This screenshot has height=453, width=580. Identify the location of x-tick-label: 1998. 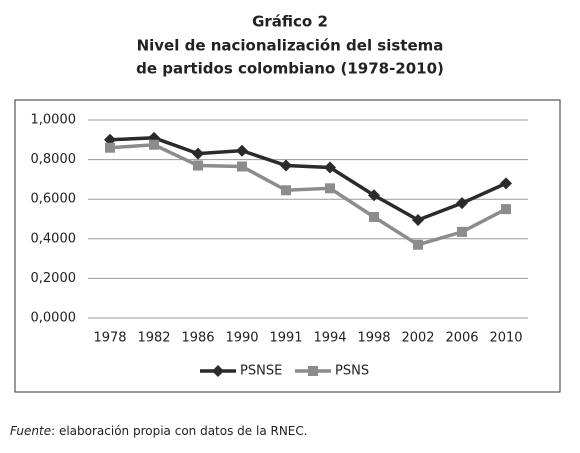
(373, 338).